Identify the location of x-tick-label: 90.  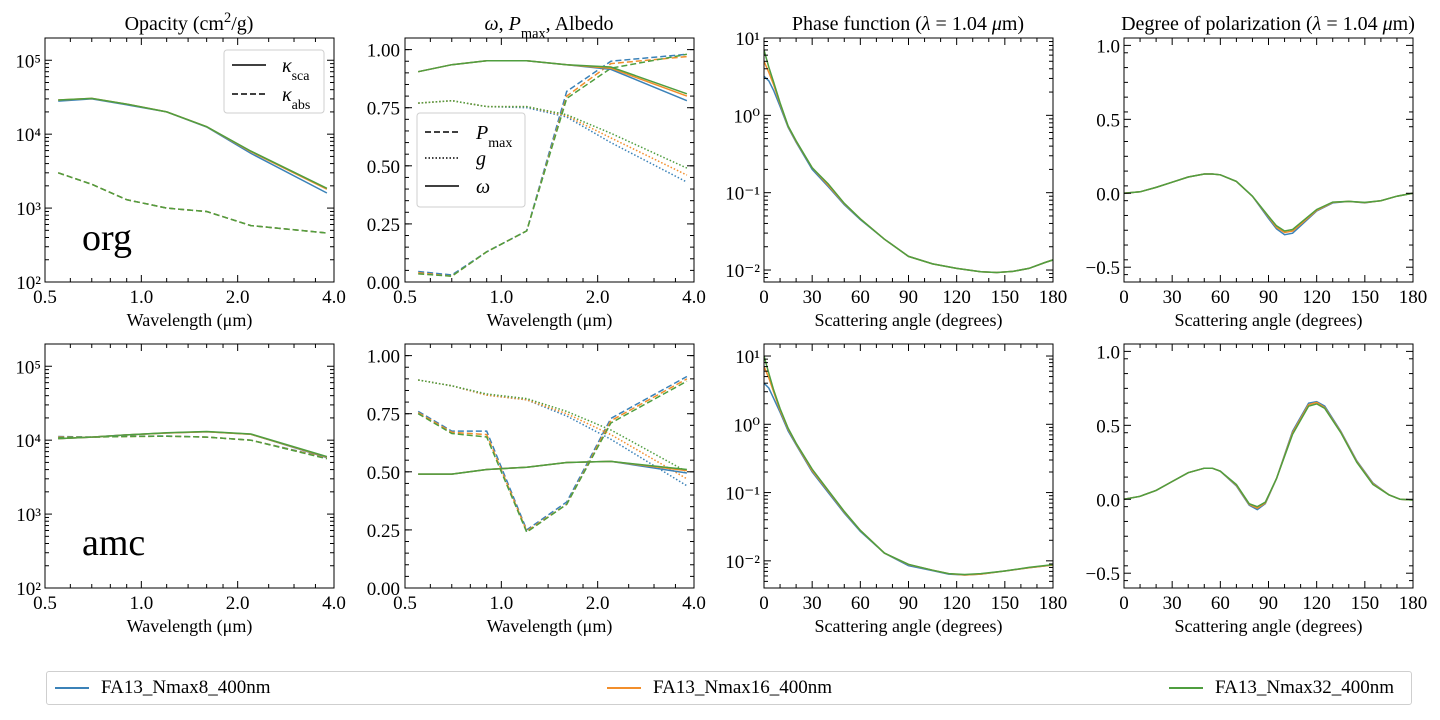
(1268, 297).